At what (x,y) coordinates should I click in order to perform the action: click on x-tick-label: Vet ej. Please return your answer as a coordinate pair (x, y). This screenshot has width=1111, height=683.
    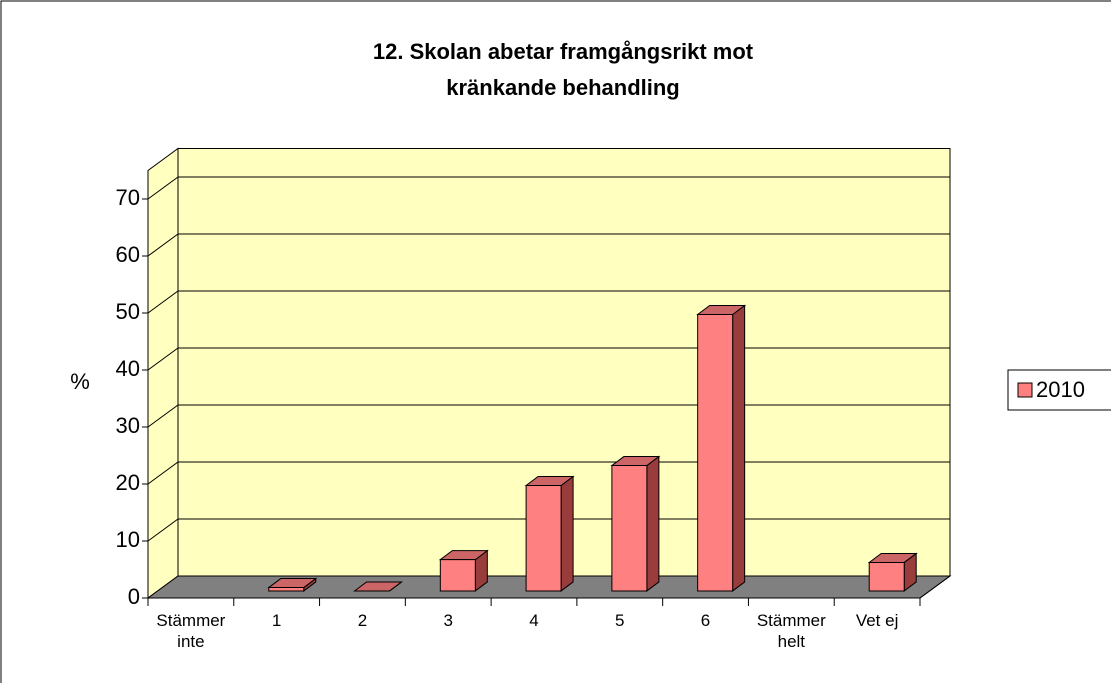
    Looking at the image, I should click on (877, 620).